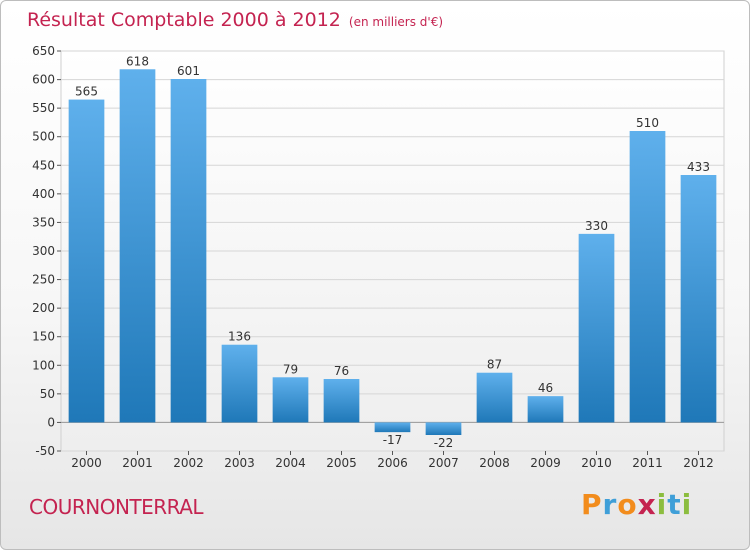 Image resolution: width=750 pixels, height=550 pixels. I want to click on value-label-2009: 46, so click(545, 388).